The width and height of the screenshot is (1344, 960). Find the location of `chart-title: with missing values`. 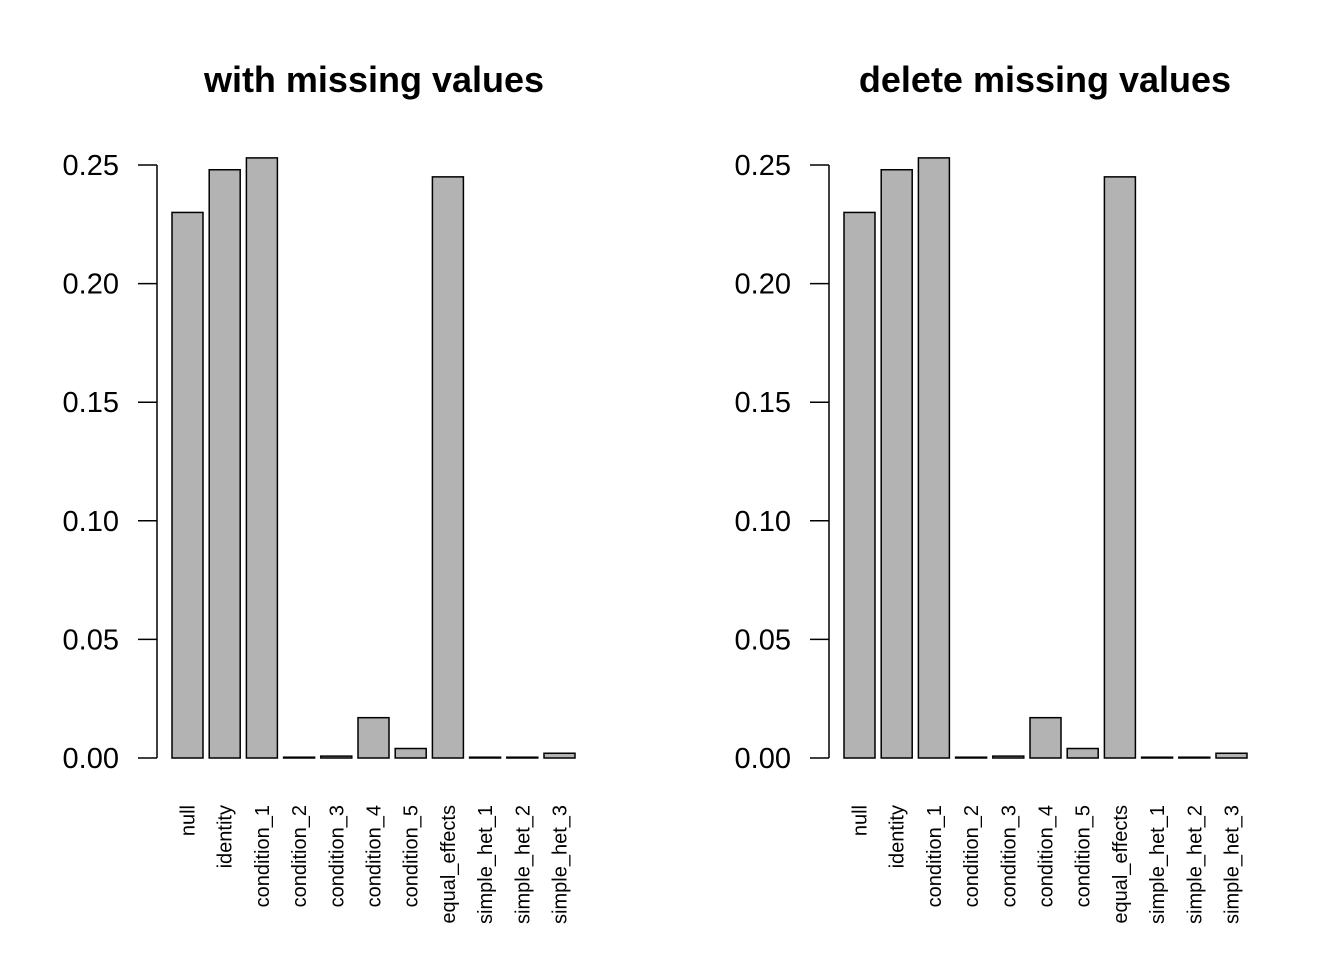

chart-title: with missing values is located at coordinates (373, 79).